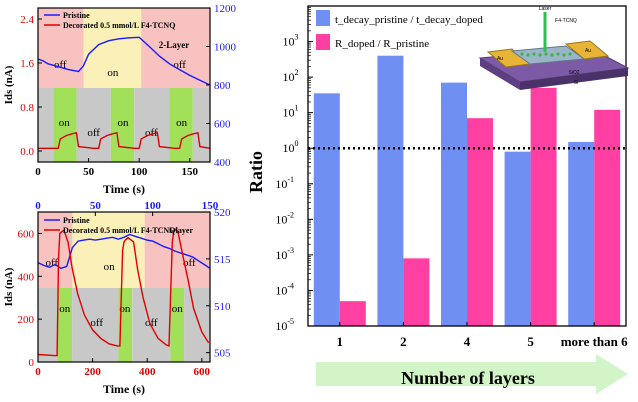 This screenshot has height=402, width=638. What do you see at coordinates (566, 21) in the screenshot?
I see `inset-label: F4-TCNQ` at bounding box center [566, 21].